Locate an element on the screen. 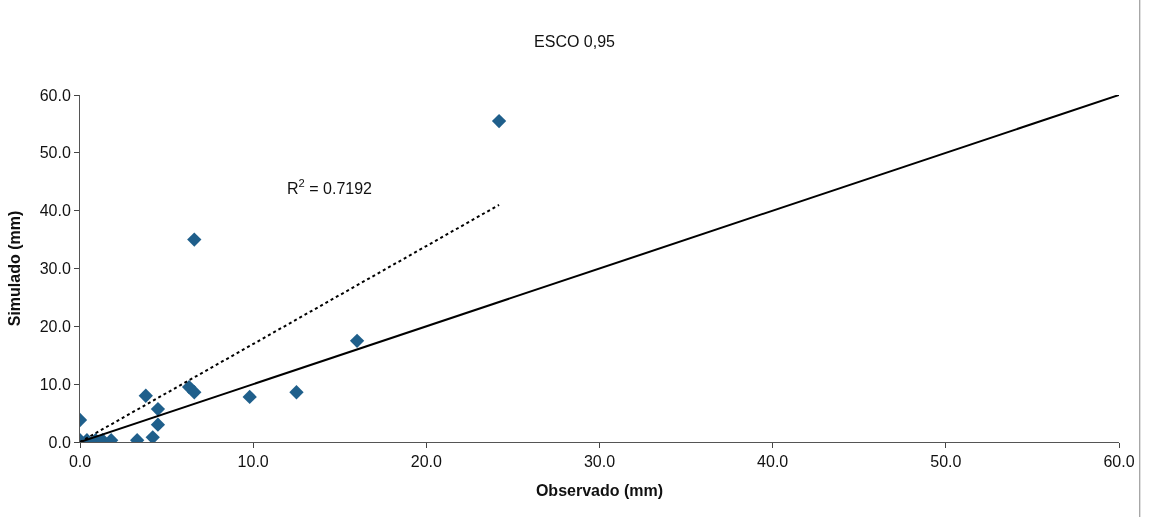 This screenshot has height=517, width=1149. y-tick-label: 0.0 is located at coordinates (59, 442).